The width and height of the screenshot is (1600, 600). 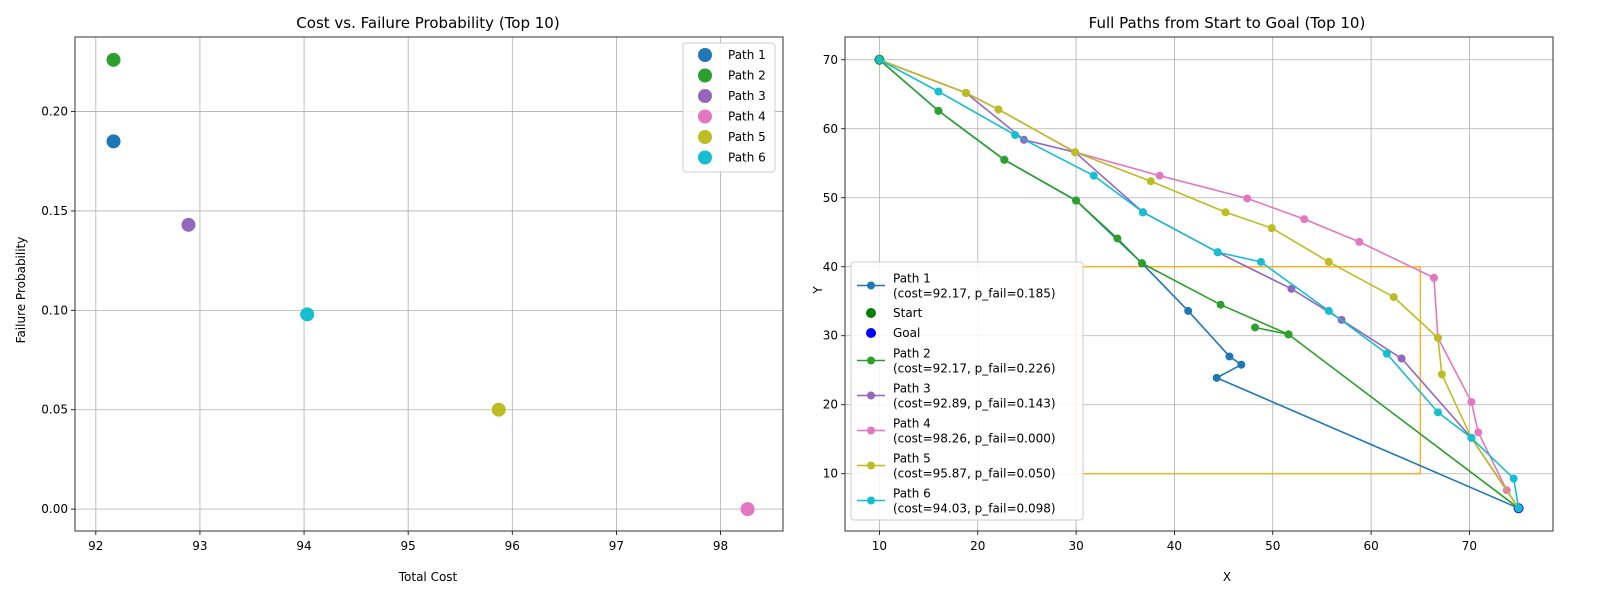 I want to click on right-x-tick-label: 70, so click(x=1469, y=546).